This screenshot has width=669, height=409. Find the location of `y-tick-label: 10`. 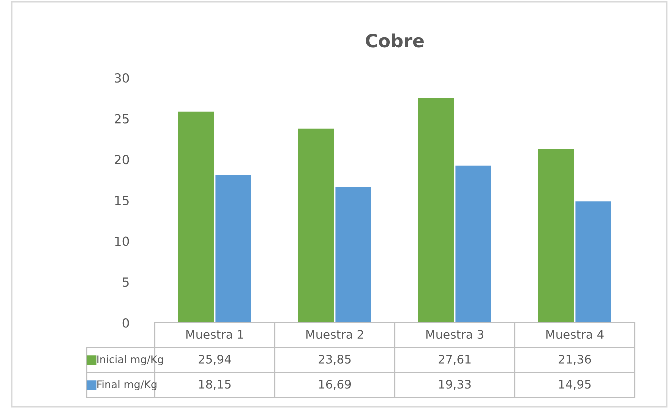

y-tick-label: 10 is located at coordinates (122, 241).